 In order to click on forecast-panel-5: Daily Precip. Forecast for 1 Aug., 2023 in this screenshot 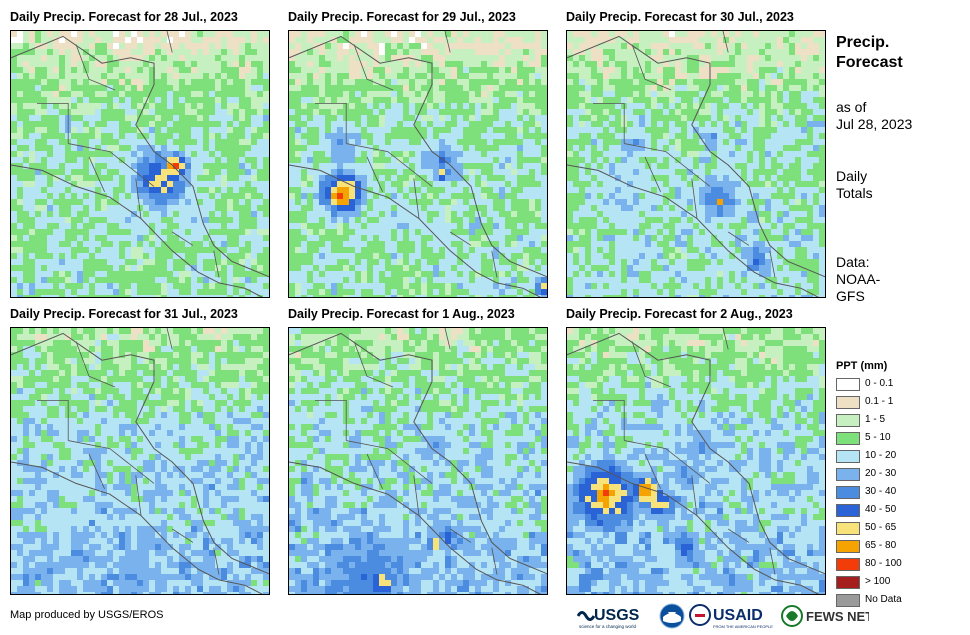, I will do `click(419, 451)`.